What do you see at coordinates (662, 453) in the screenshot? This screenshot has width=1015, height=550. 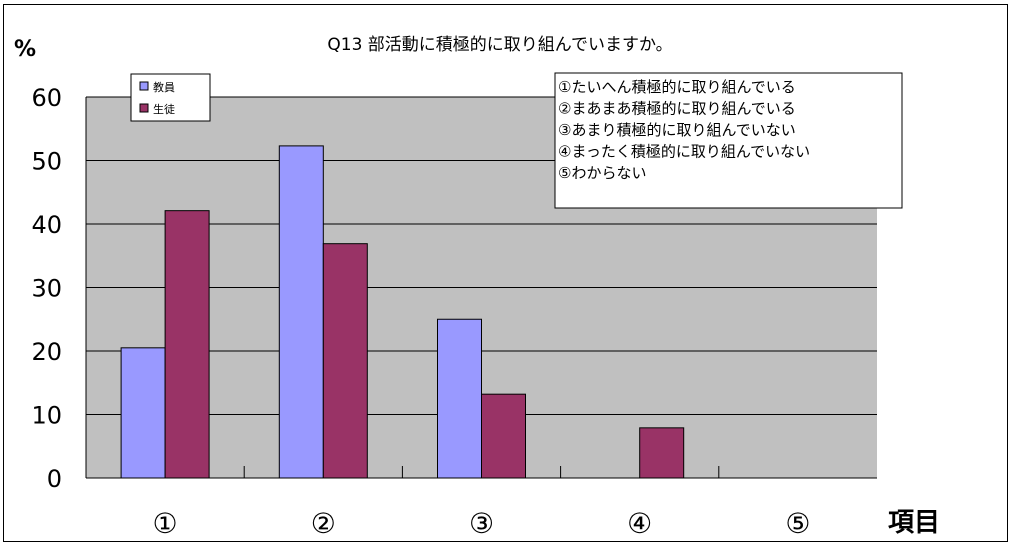 I see `bar-生徒-4` at bounding box center [662, 453].